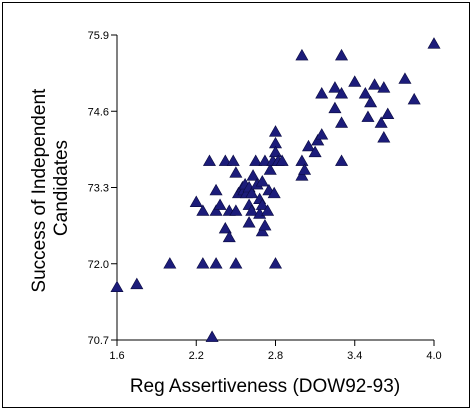  Describe the element at coordinates (61, 188) in the screenshot. I see `y-axis-title-line-2: Candidates` at that location.